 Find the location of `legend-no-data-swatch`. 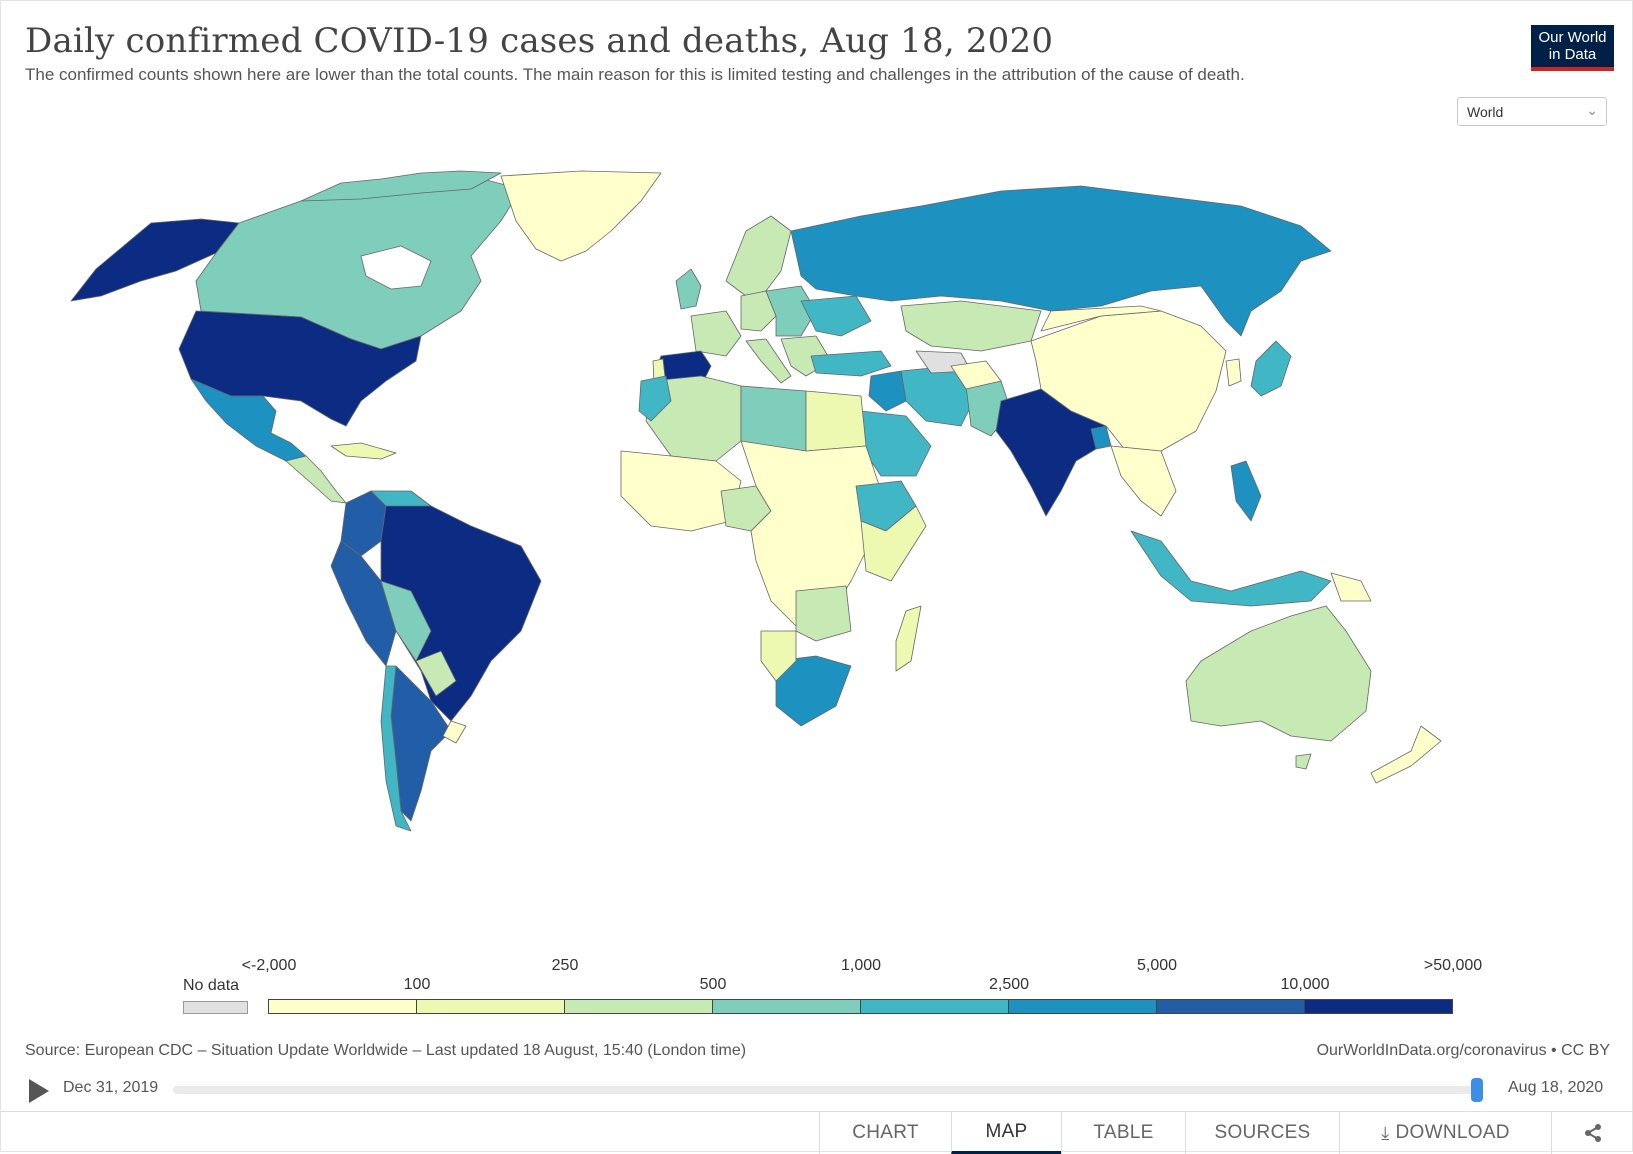

legend-no-data-swatch is located at coordinates (215, 1007).